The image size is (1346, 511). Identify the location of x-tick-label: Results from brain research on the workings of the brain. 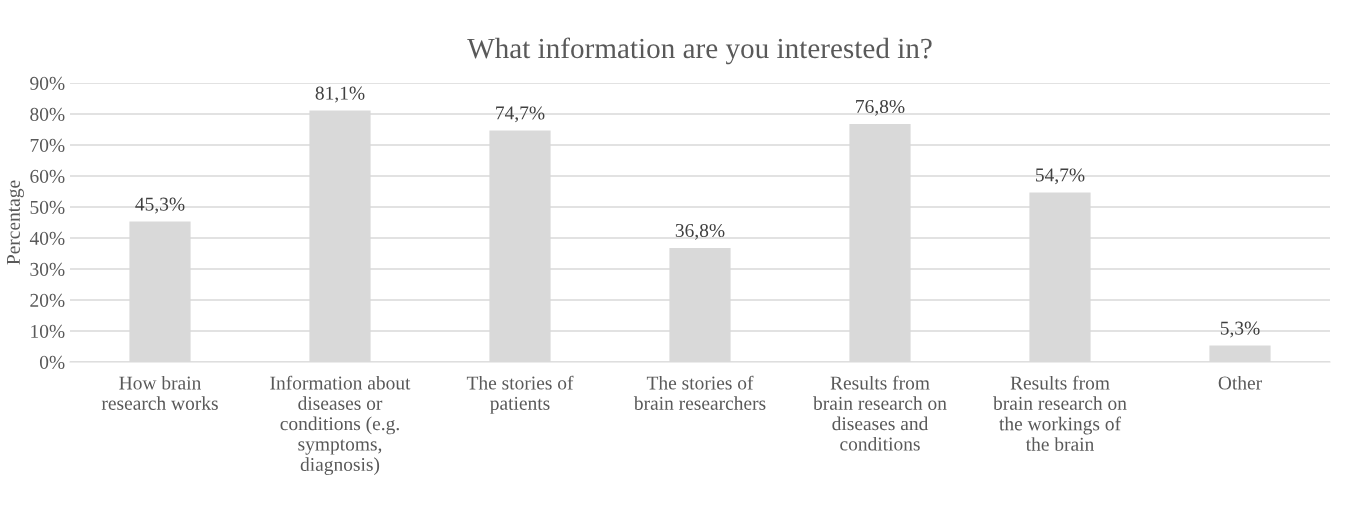
(1060, 413).